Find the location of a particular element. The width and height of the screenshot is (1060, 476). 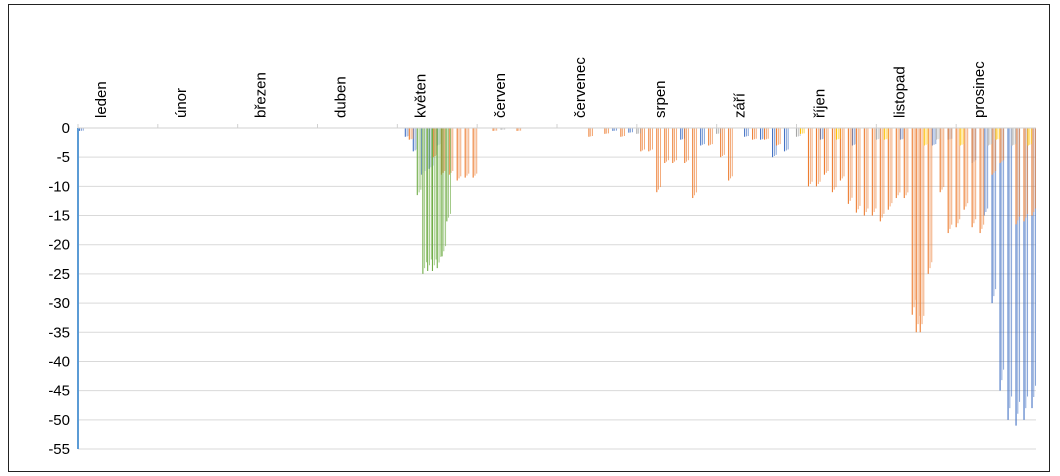

y-tick-label: -5 is located at coordinates (63, 157).